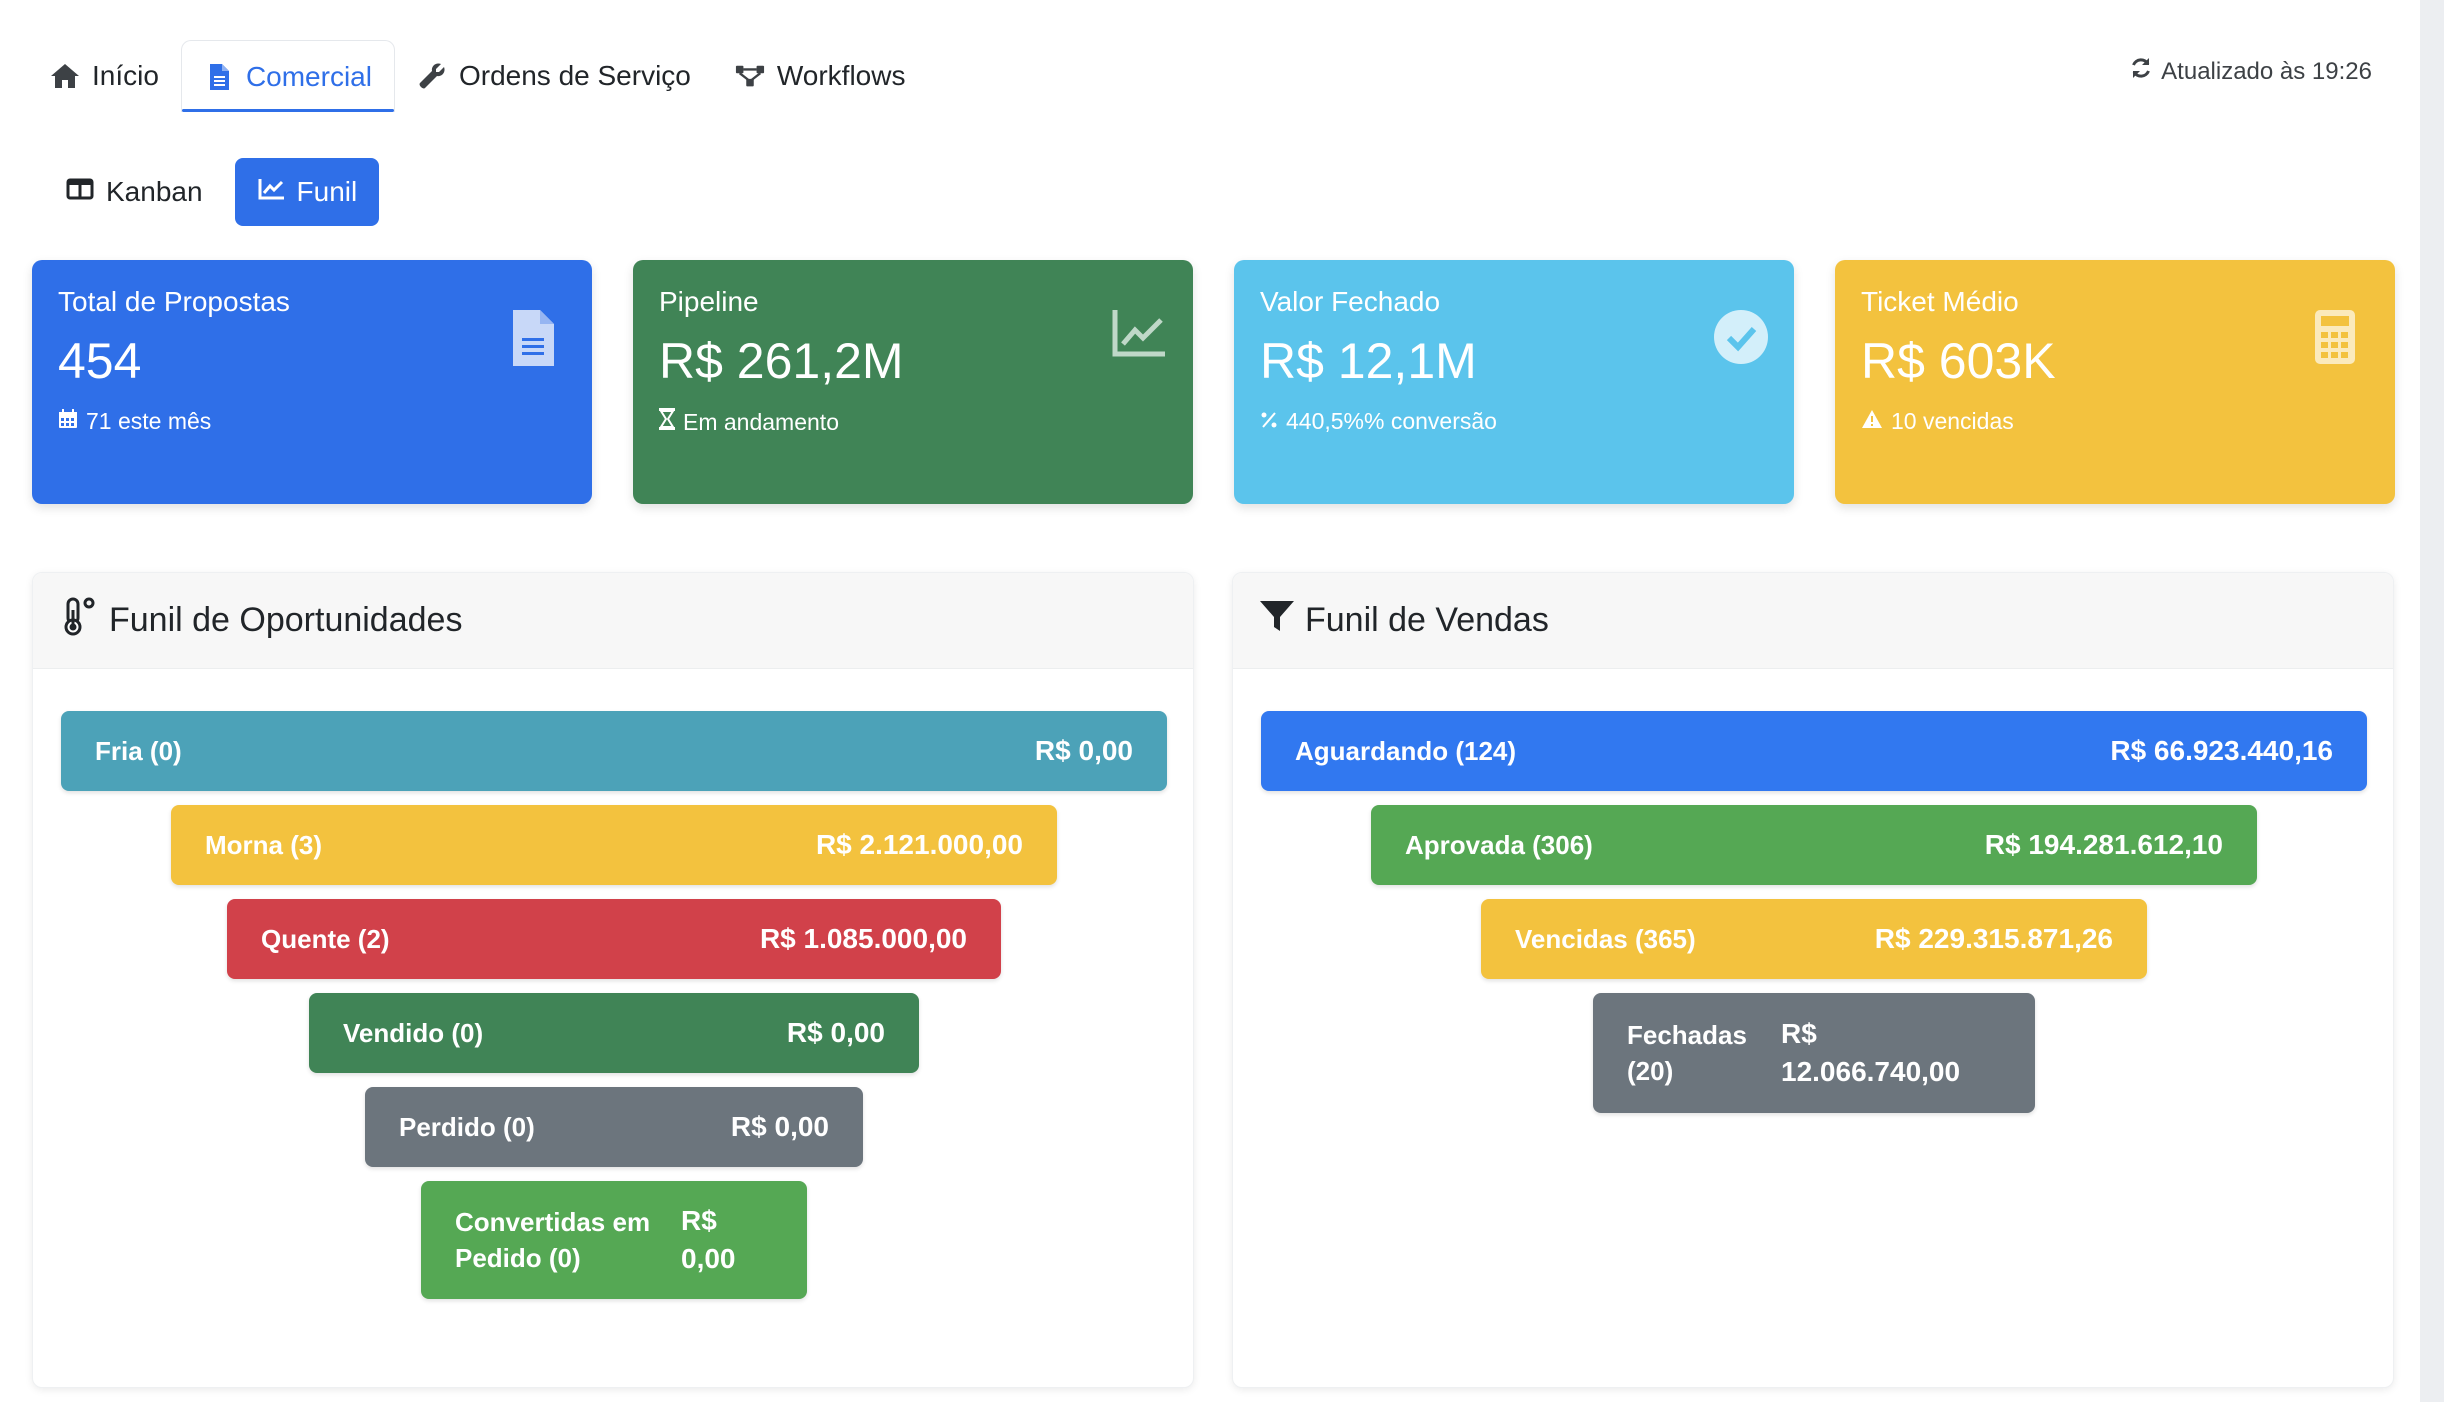  What do you see at coordinates (125, 75) in the screenshot?
I see `tab-label: Início` at bounding box center [125, 75].